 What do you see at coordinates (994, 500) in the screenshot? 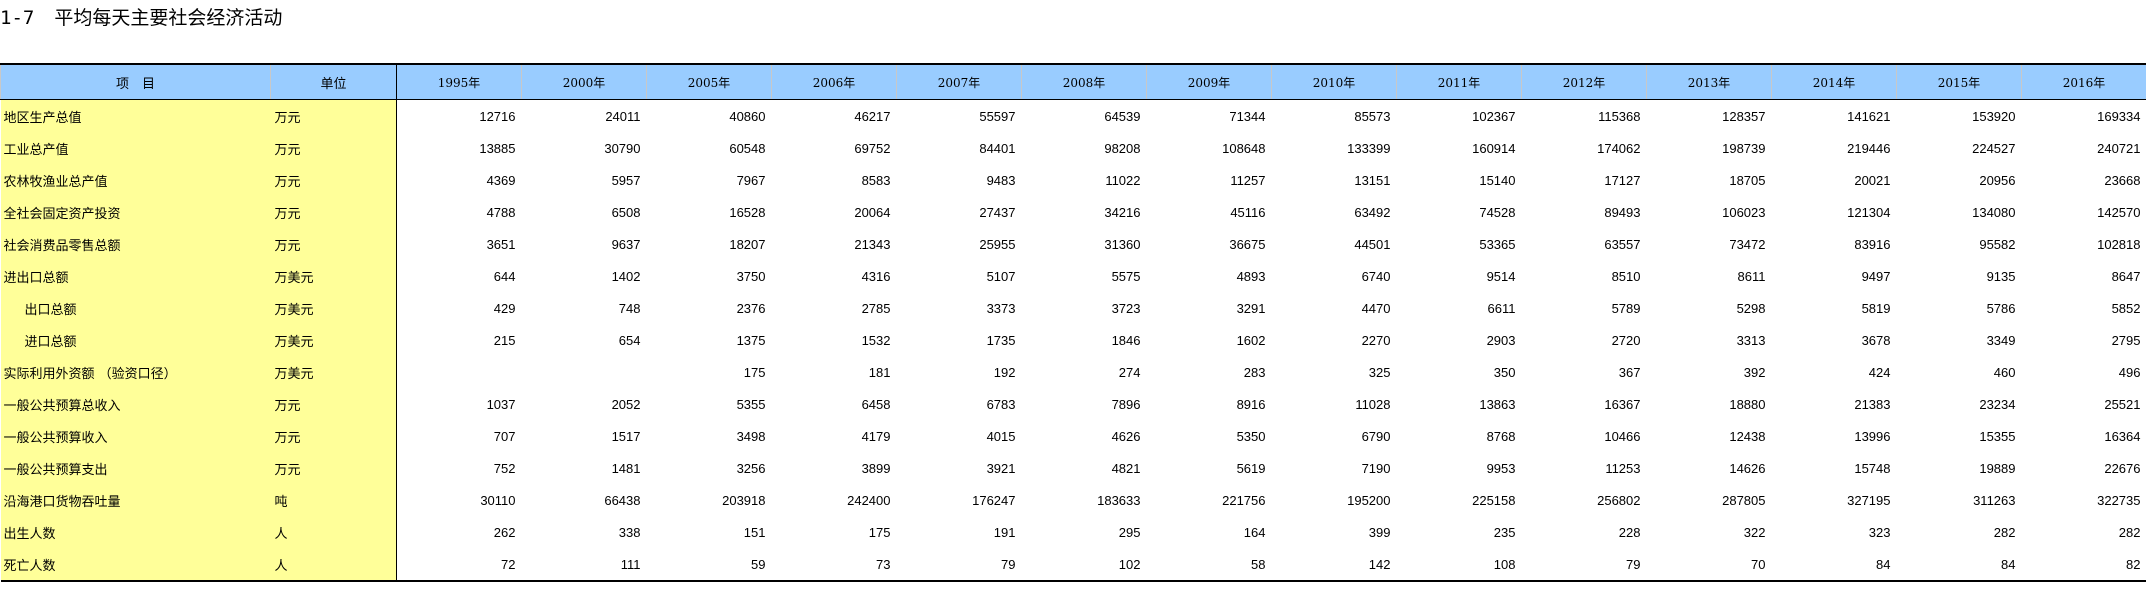
I see `table-cell: 176247` at bounding box center [994, 500].